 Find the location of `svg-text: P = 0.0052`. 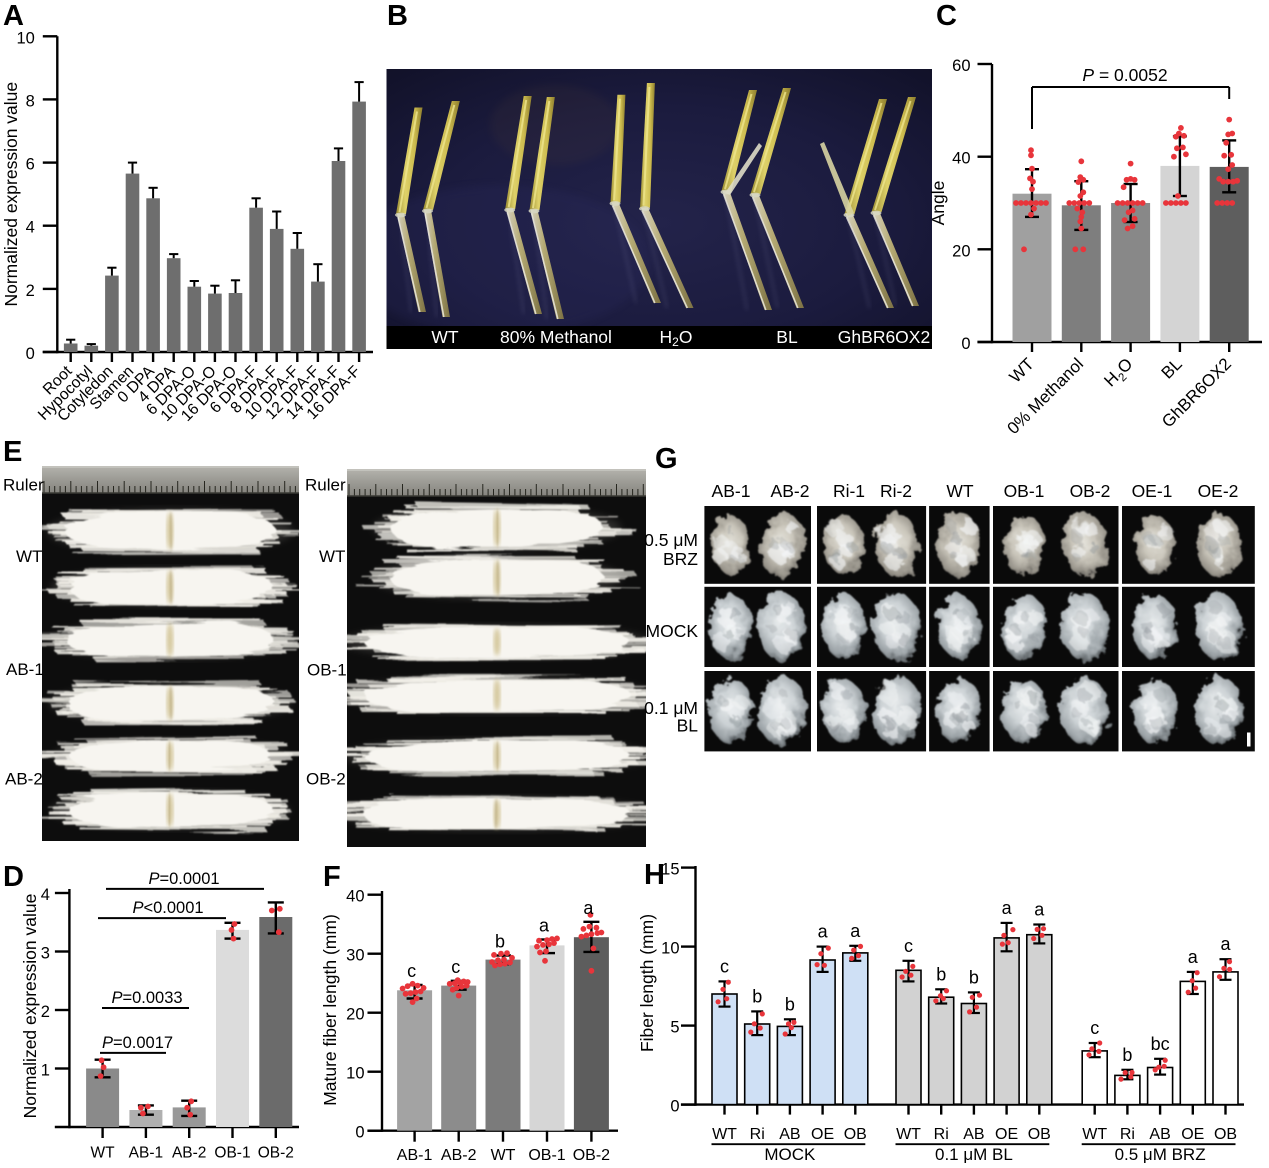

svg-text: P = 0.0052 is located at coordinates (1124, 75).